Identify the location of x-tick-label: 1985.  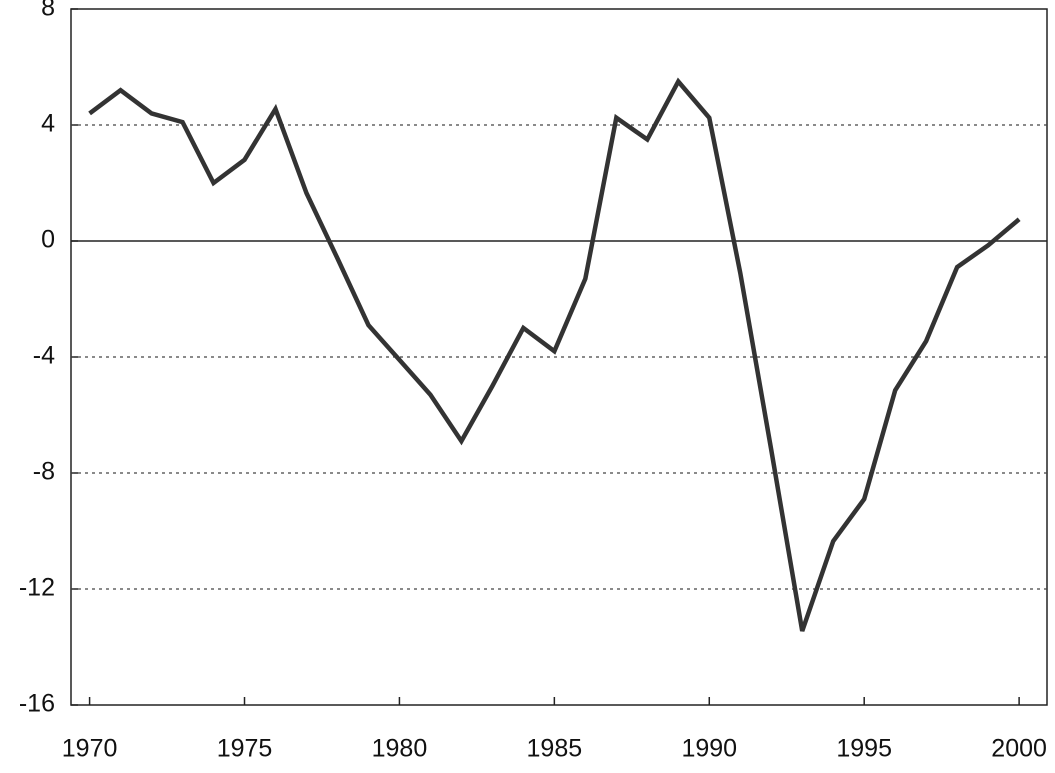
(555, 749).